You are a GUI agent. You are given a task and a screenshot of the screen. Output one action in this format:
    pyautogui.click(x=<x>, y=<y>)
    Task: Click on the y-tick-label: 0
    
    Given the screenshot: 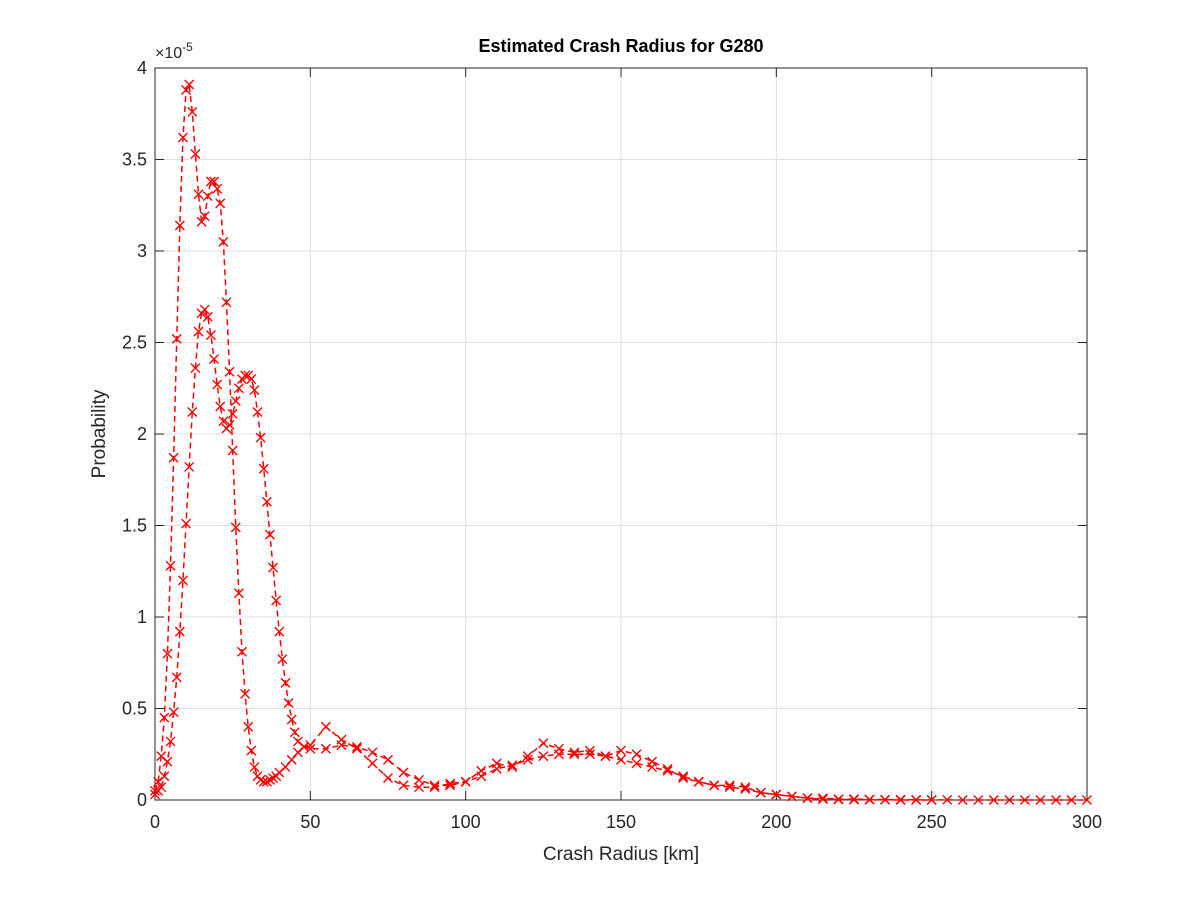 What is the action you would take?
    pyautogui.click(x=142, y=800)
    